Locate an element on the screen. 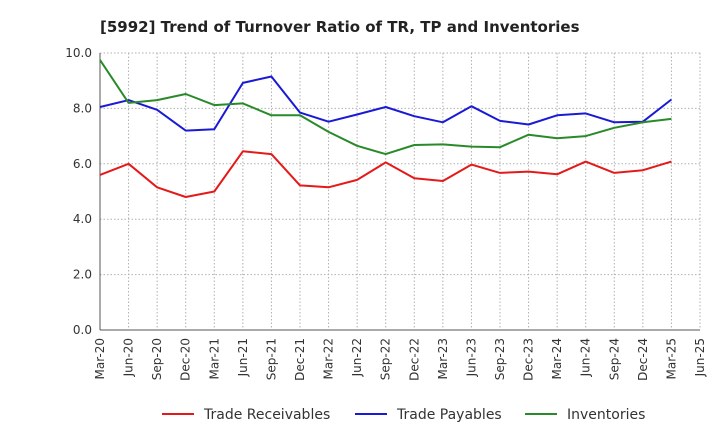 The image size is (720, 440). x-tick-label: Mar-21 is located at coordinates (214, 358).